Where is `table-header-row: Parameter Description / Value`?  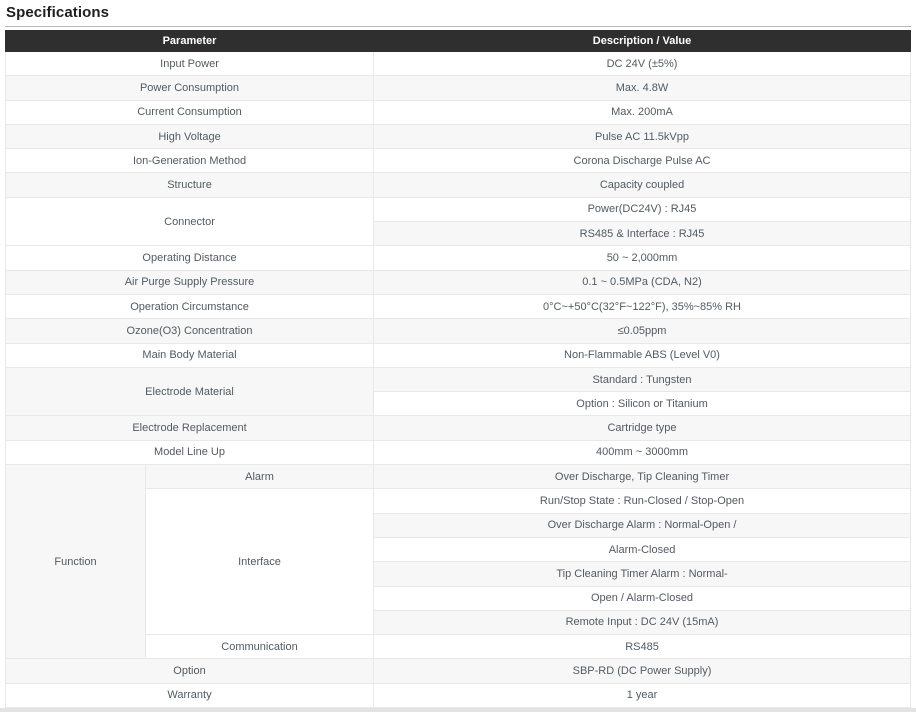
table-header-row: Parameter Description / Value is located at coordinates (457, 41).